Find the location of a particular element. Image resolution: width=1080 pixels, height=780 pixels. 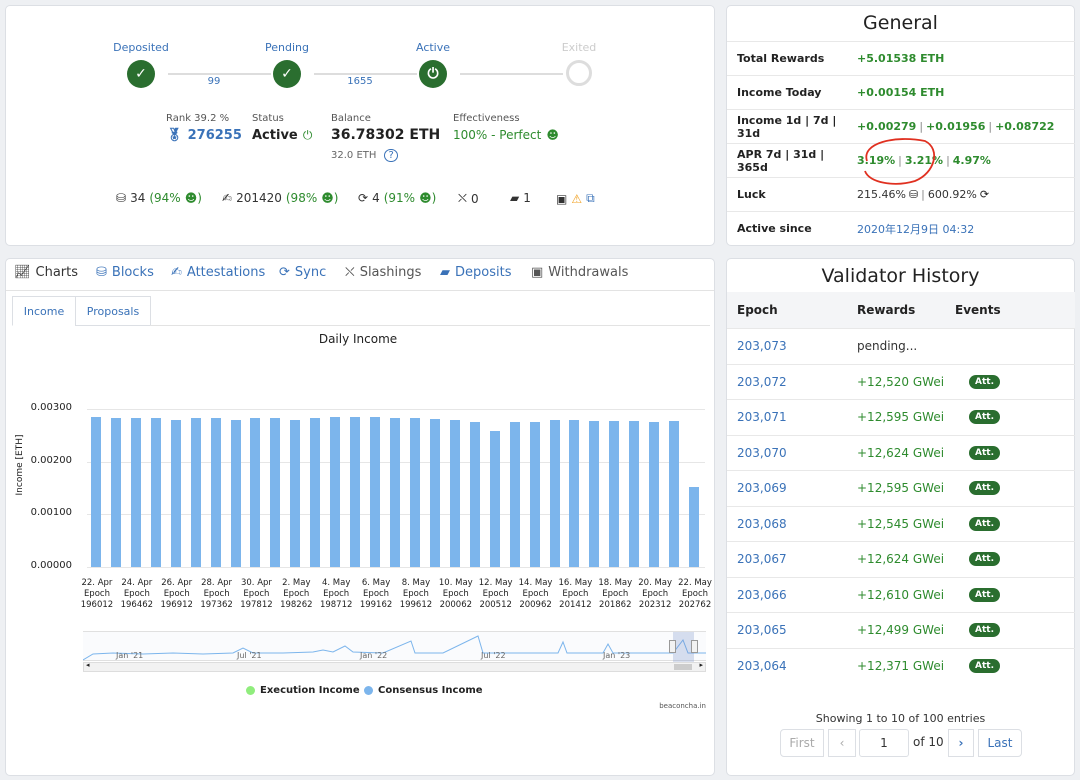

scroll-left-icon: ◂ is located at coordinates (88, 665).